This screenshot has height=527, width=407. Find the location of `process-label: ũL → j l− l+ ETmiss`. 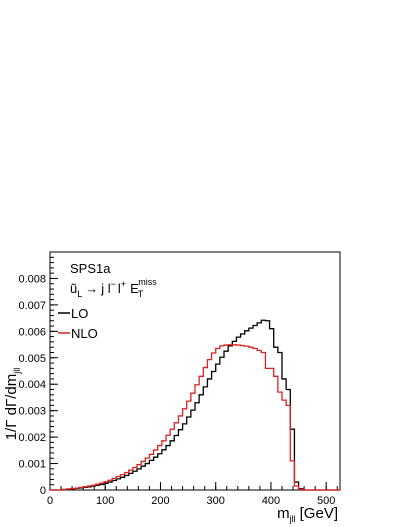

process-label: ũL → j l− l+ ETmiss is located at coordinates (113, 288).